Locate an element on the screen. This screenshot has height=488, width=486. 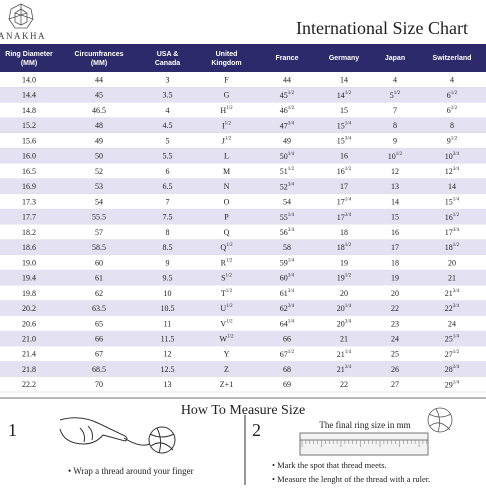
cell: 65 is located at coordinates (99, 323).